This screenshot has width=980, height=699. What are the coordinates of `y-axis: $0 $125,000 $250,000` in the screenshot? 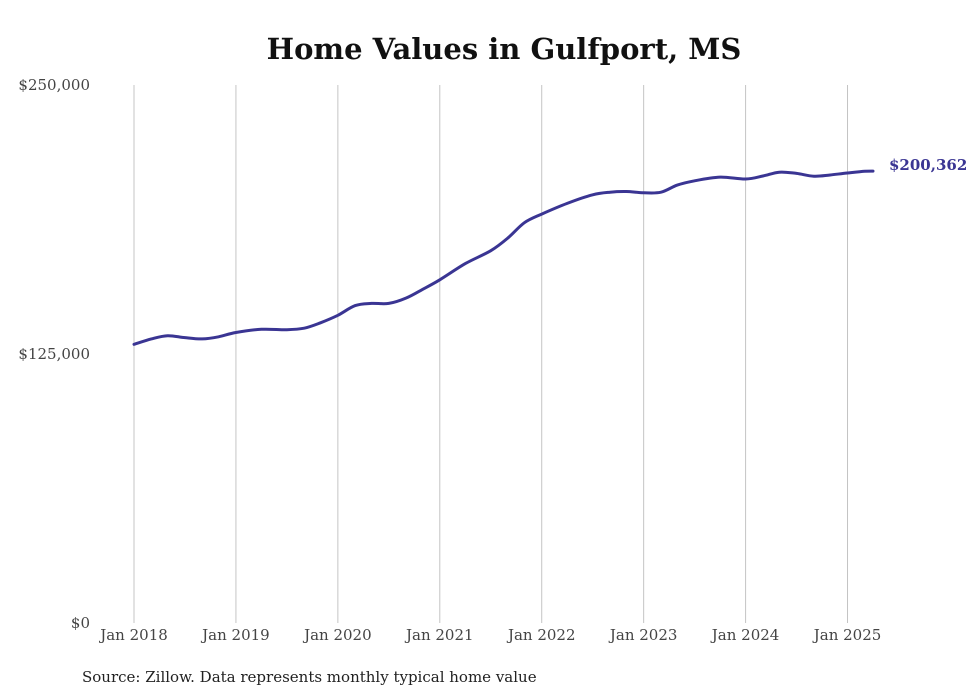 It's located at (54, 354).